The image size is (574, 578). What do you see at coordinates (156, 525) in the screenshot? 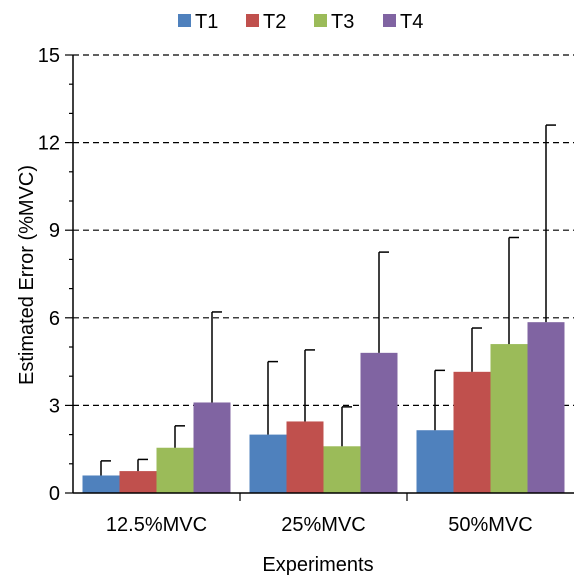
I see `x-tick-label: 12.5%MVC` at bounding box center [156, 525].